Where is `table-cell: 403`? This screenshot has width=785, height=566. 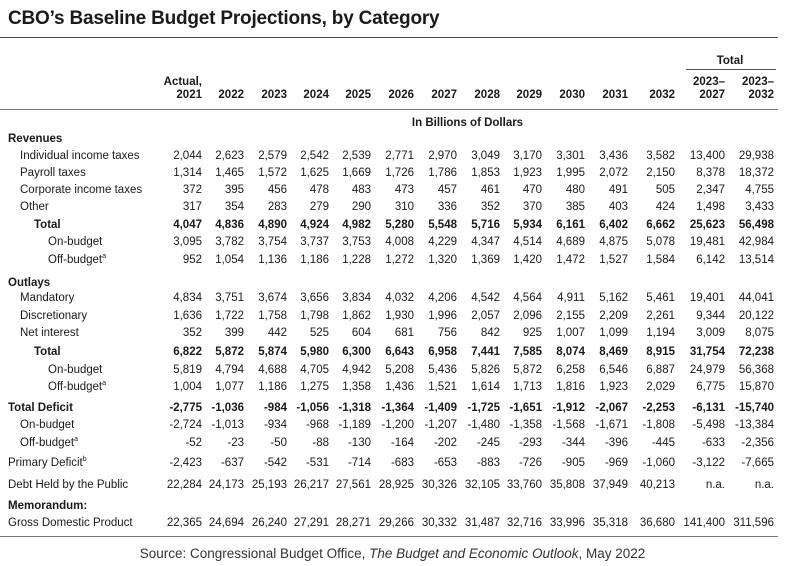 table-cell: 403 is located at coordinates (618, 207).